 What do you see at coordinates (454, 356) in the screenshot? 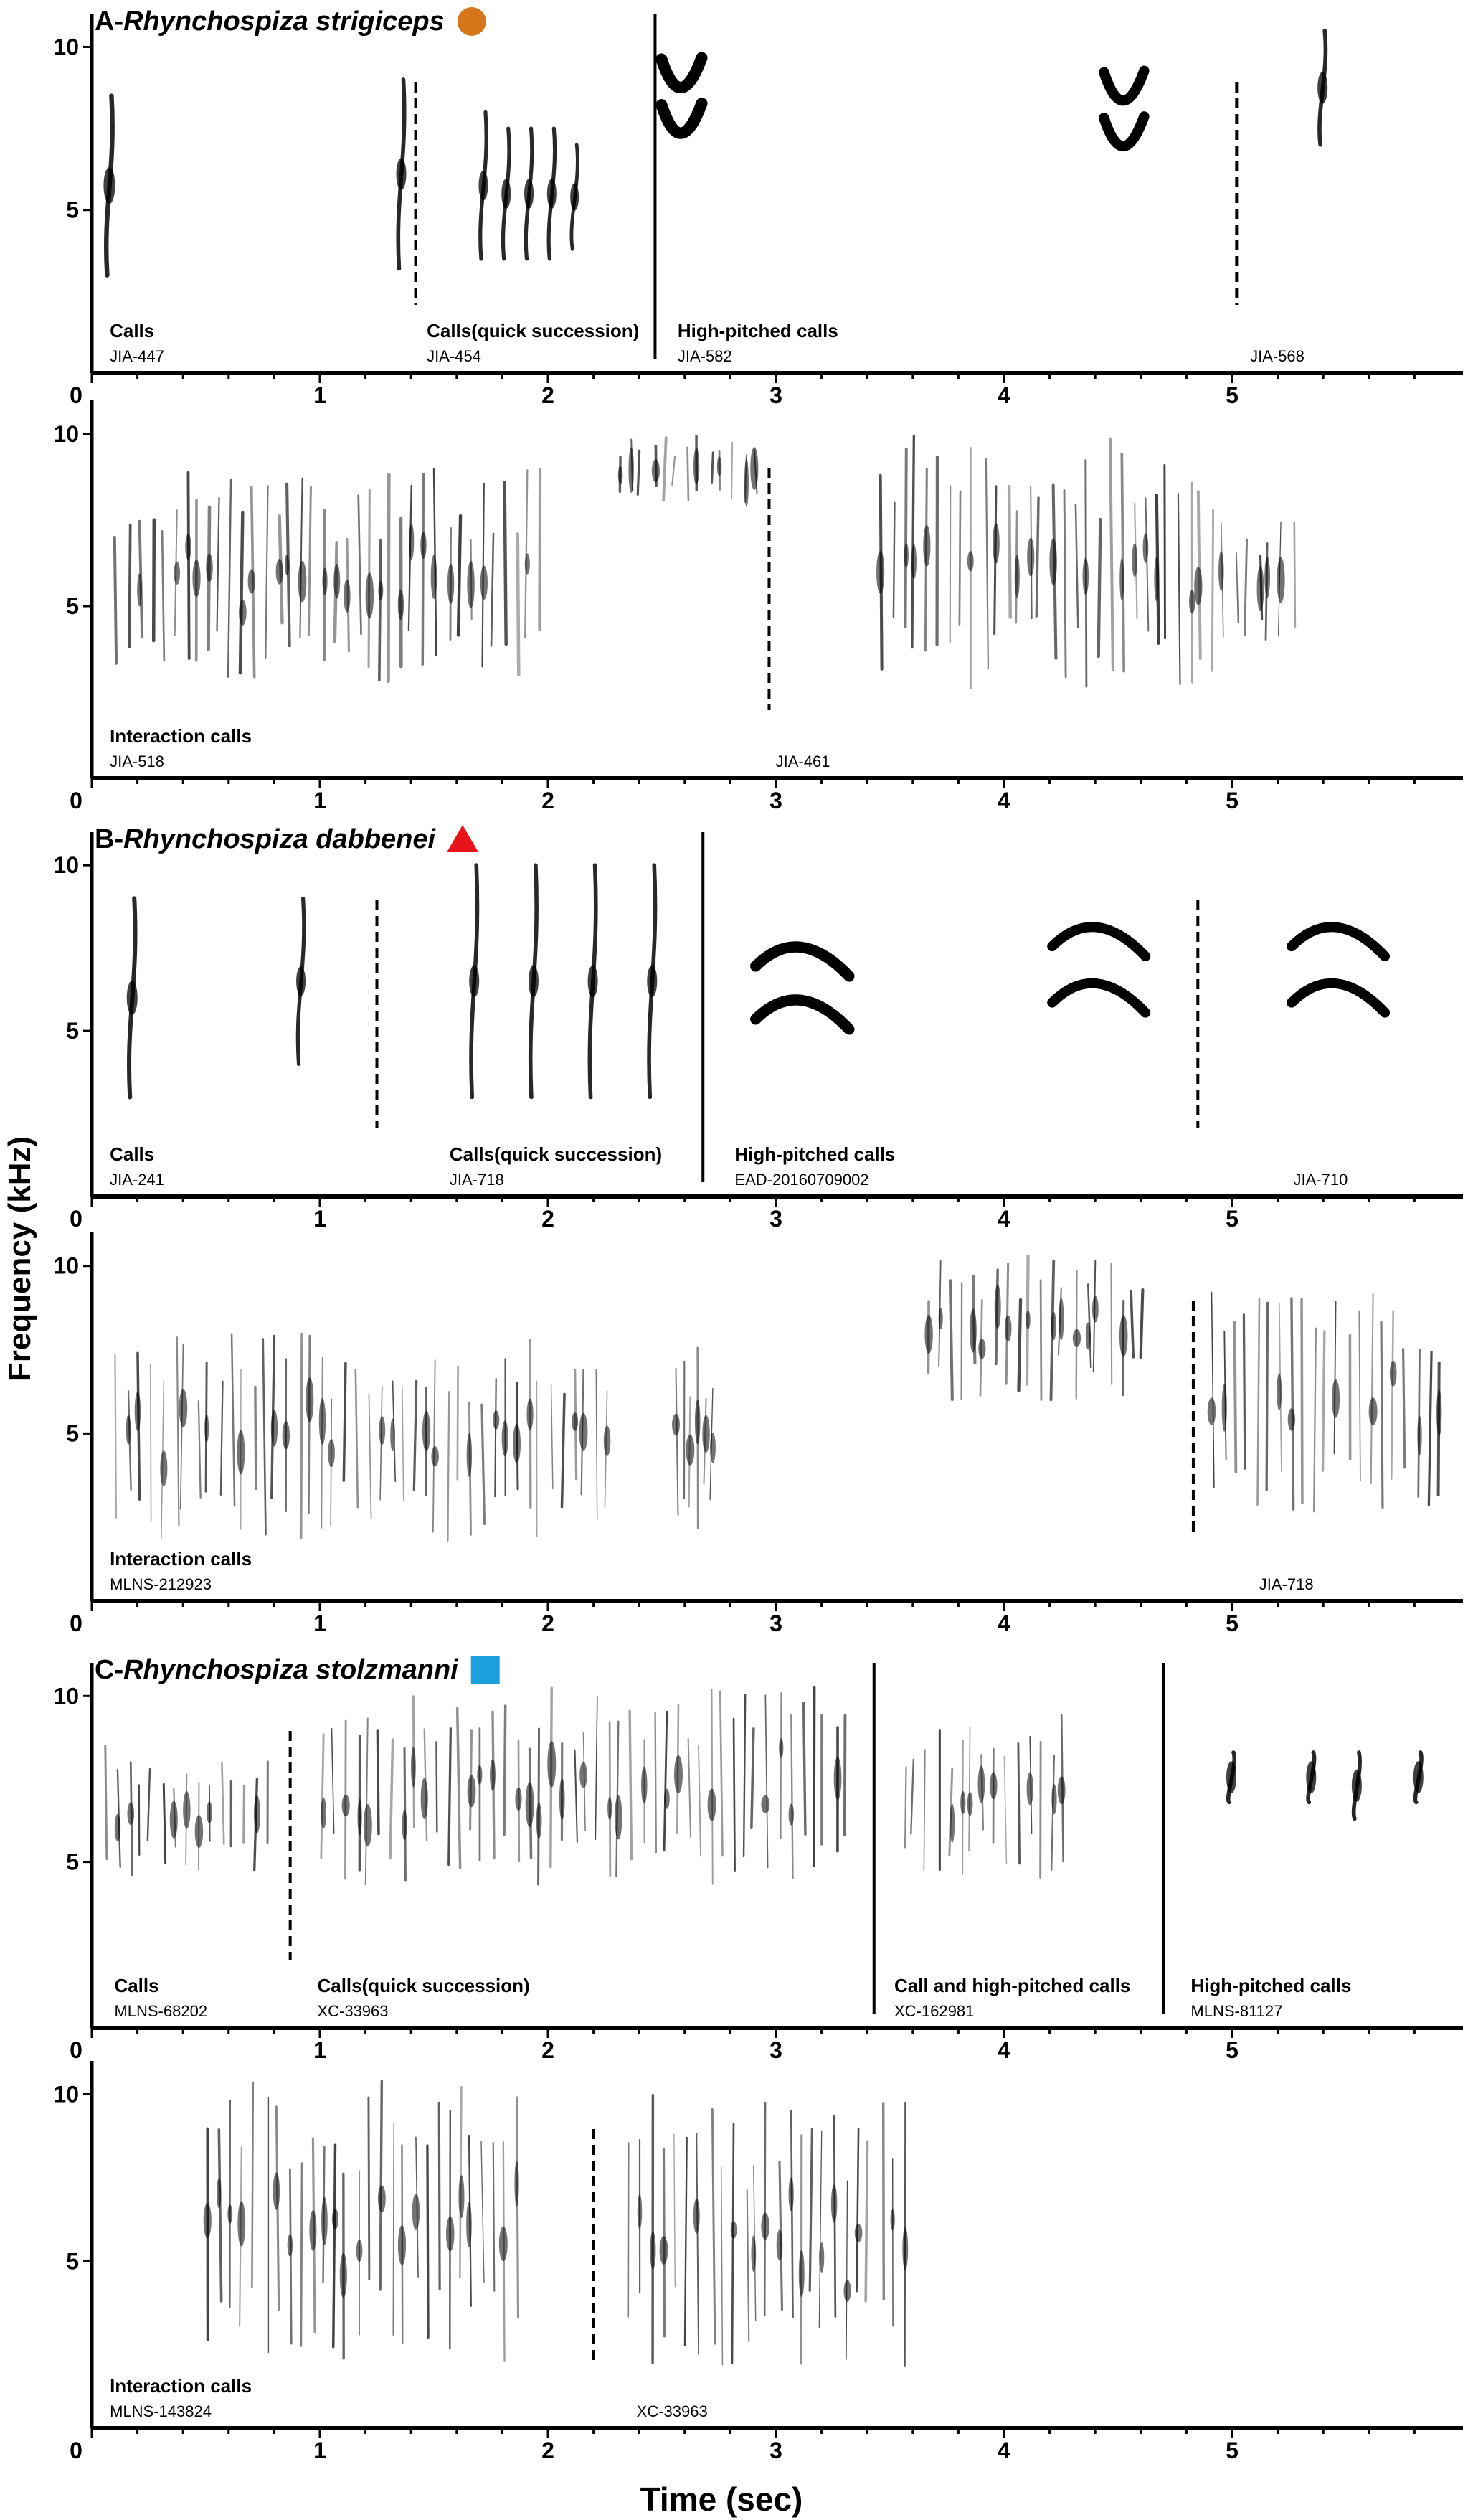
I see `recording-code: JIA-454` at bounding box center [454, 356].